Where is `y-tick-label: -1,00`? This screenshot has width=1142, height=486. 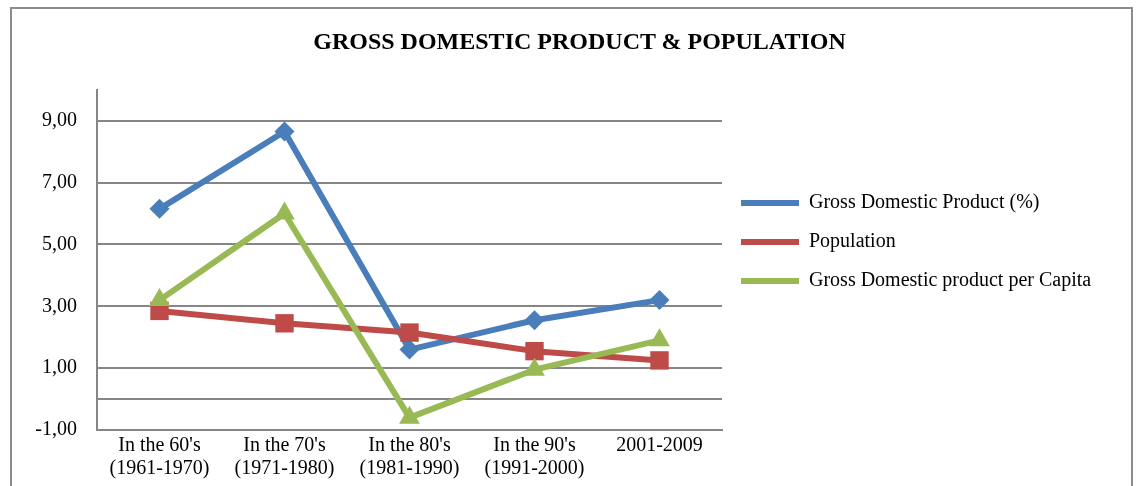 y-tick-label: -1,00 is located at coordinates (56, 428).